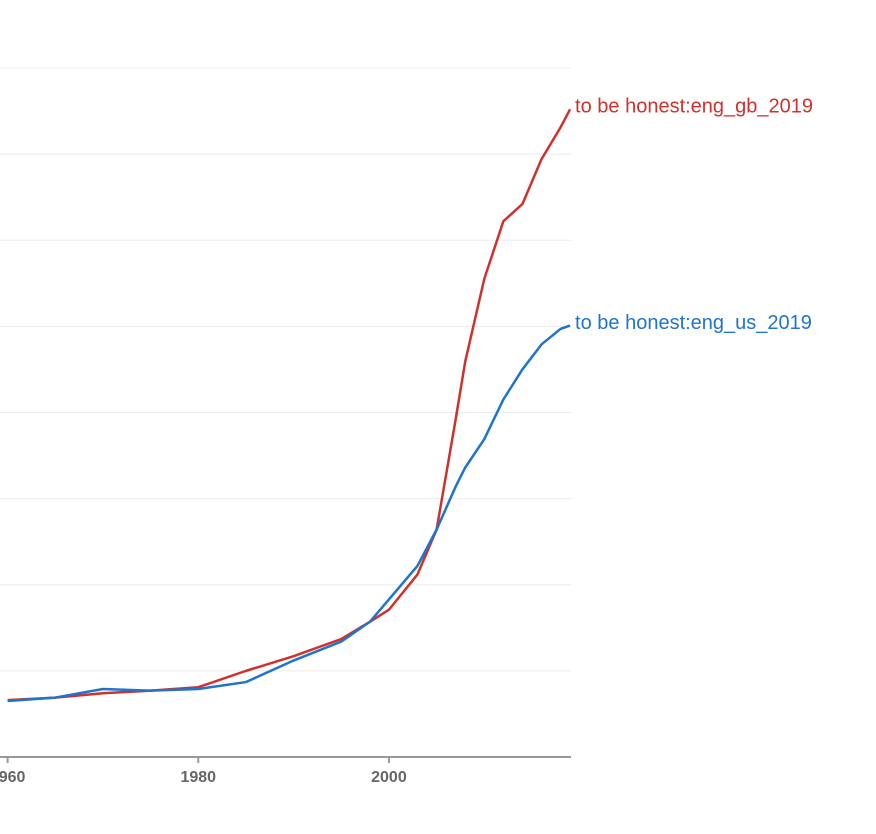 The width and height of the screenshot is (876, 834). Describe the element at coordinates (198, 777) in the screenshot. I see `x-tick-label: 1980` at that location.